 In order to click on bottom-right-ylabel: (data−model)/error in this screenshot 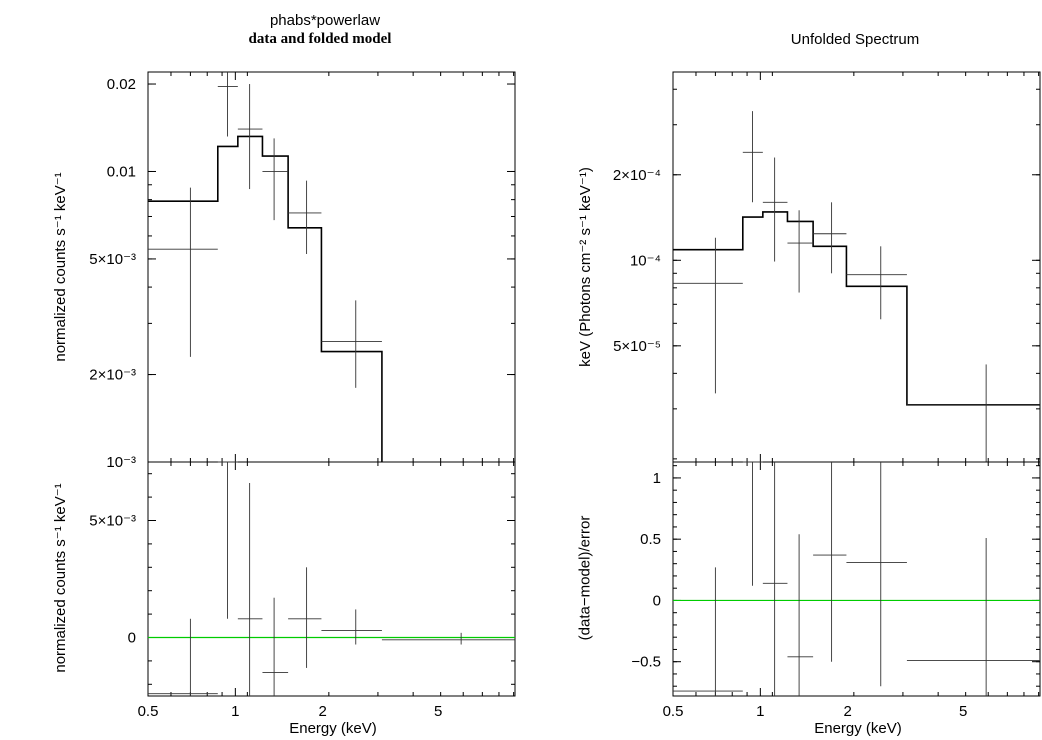, I will do `click(585, 578)`.